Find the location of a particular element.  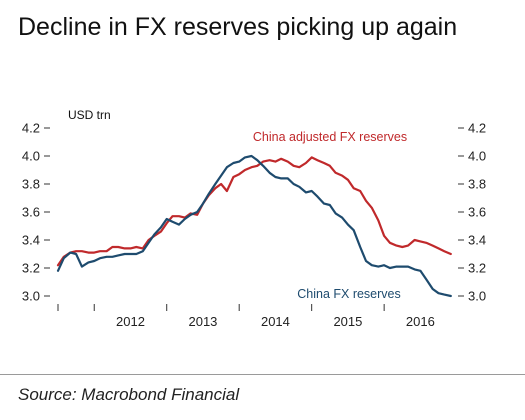

y-tick-label-right: 3.4 is located at coordinates (477, 240).